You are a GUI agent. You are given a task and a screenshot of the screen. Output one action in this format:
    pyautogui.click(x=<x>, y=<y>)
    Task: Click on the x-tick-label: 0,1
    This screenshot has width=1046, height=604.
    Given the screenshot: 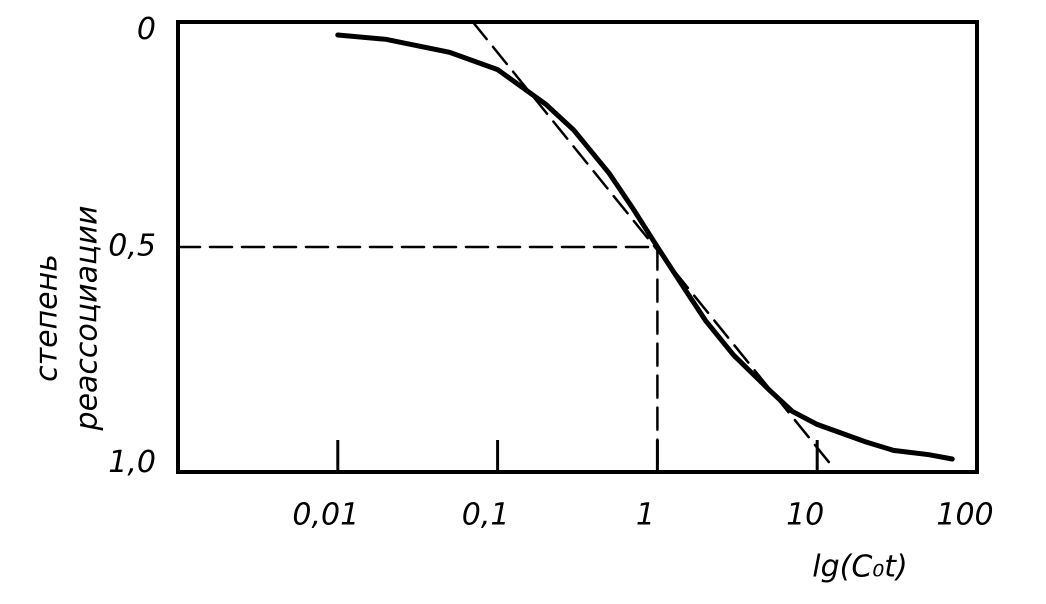 What is the action you would take?
    pyautogui.click(x=486, y=515)
    